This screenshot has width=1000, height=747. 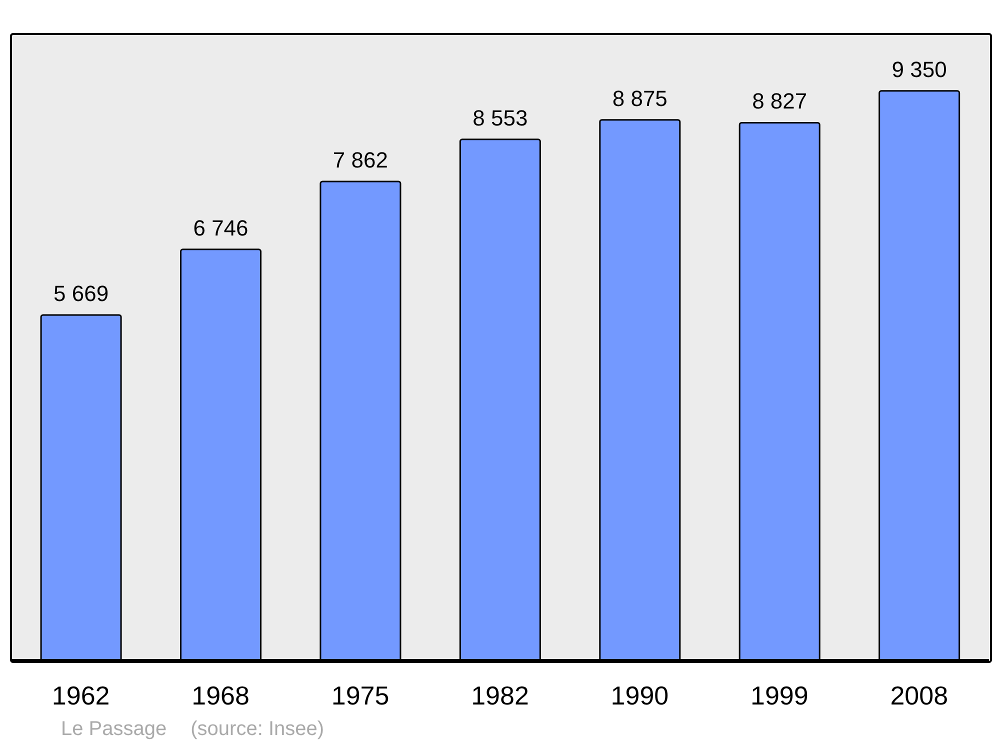 I want to click on x-tick-label: 2008, so click(x=919, y=695).